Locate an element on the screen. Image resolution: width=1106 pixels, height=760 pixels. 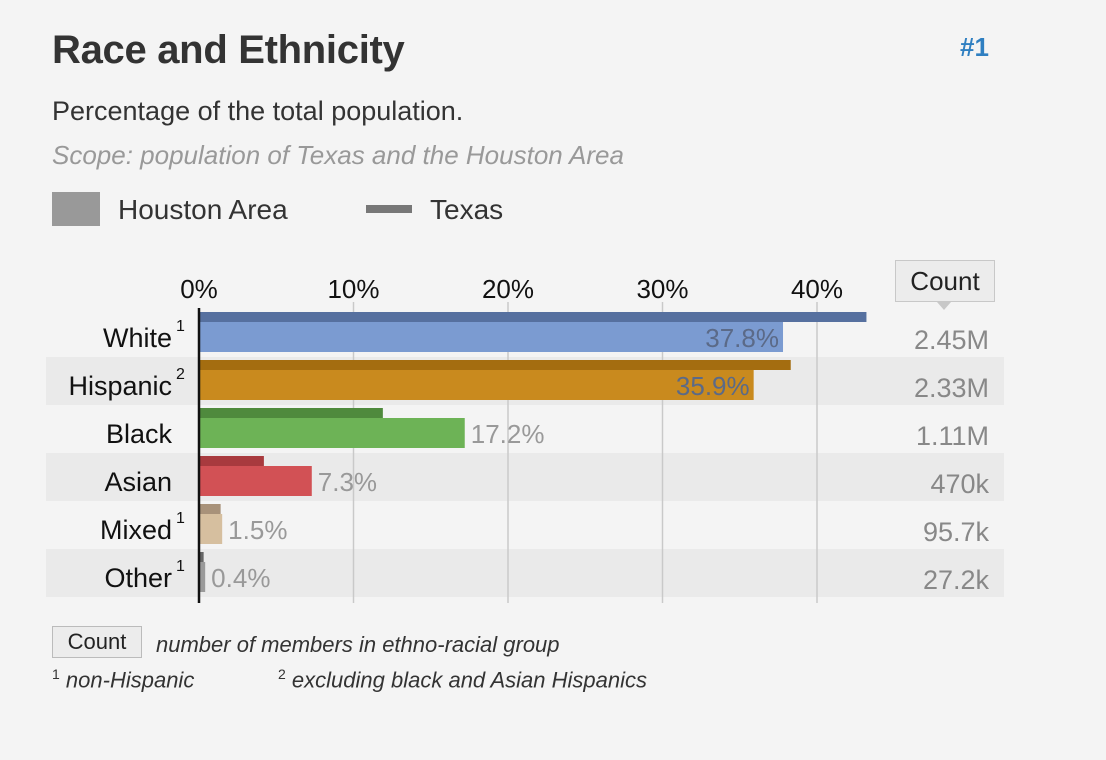
value-label: 35.9% is located at coordinates (713, 386).